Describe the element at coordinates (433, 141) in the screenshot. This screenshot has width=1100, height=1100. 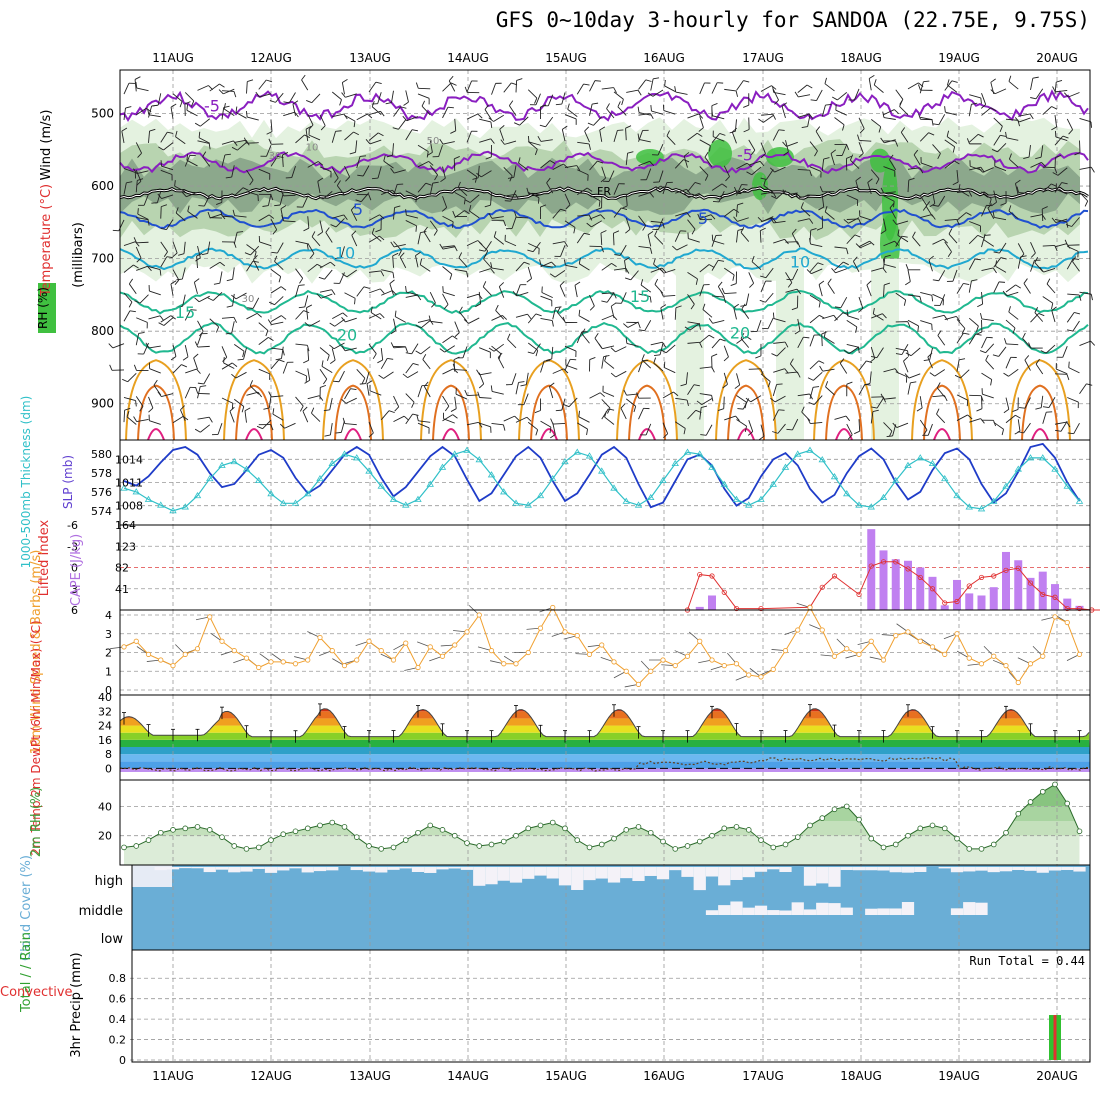
I see `rh-contour-label: 50` at that location.